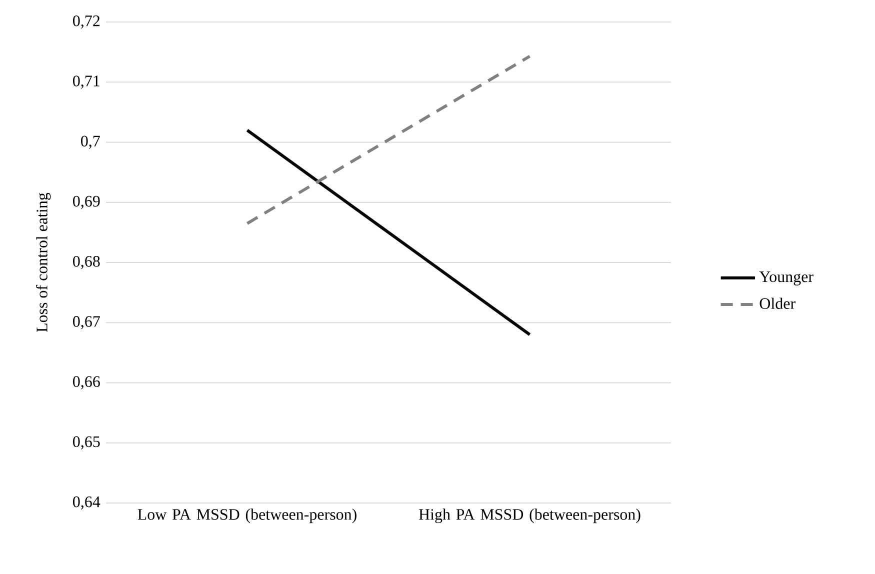 This screenshot has width=875, height=574. What do you see at coordinates (786, 278) in the screenshot?
I see `legend-label: Younger` at bounding box center [786, 278].